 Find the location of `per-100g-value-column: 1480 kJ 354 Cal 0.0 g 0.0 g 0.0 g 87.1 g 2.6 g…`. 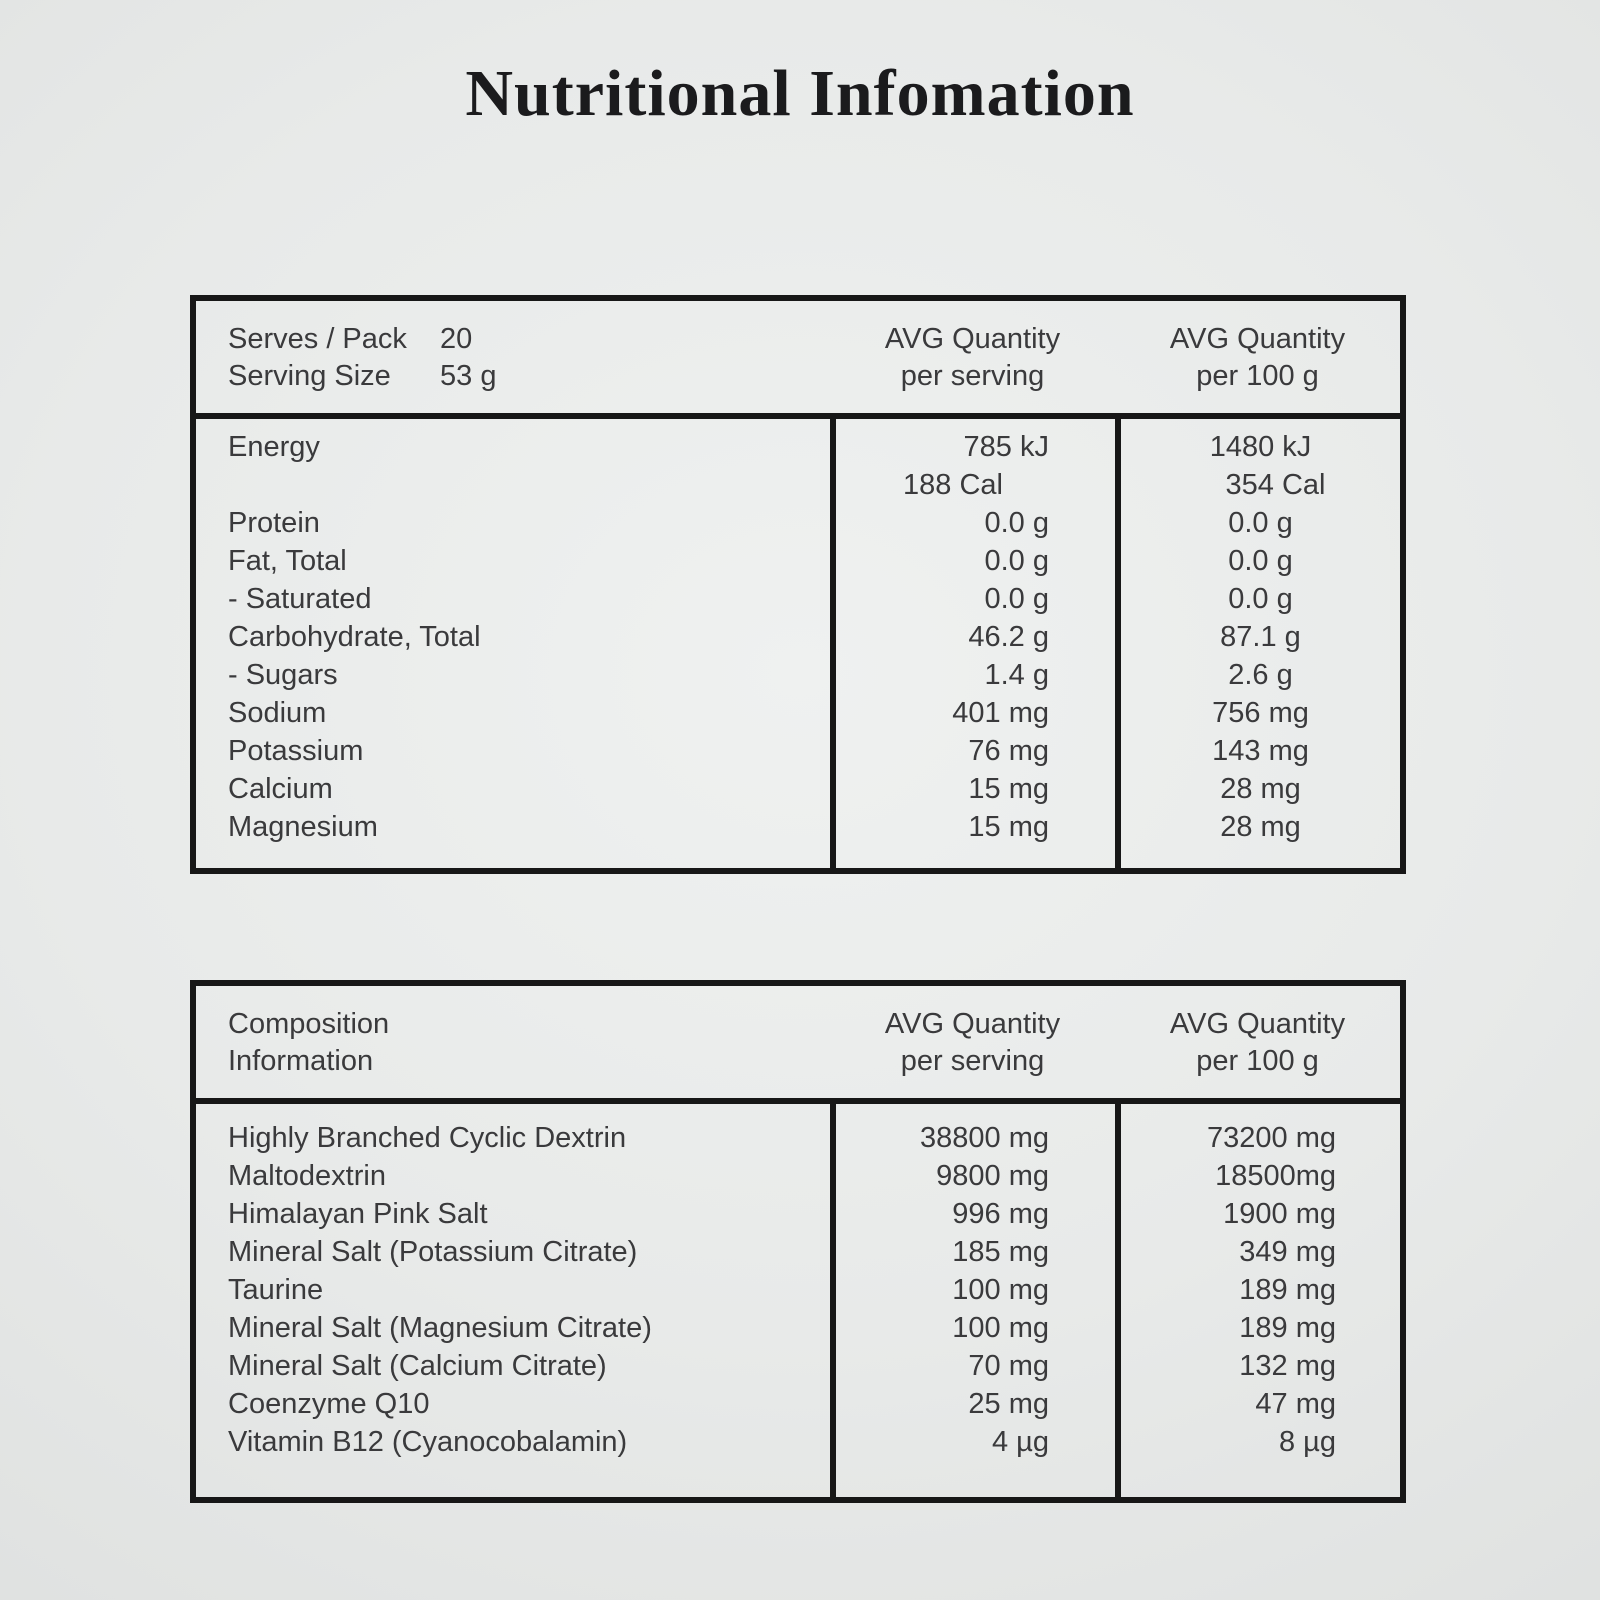

per-100g-value-column: 1480 kJ 354 Cal 0.0 g 0.0 g 0.0 g 87.1 g 2.6 g… is located at coordinates (1257, 643).